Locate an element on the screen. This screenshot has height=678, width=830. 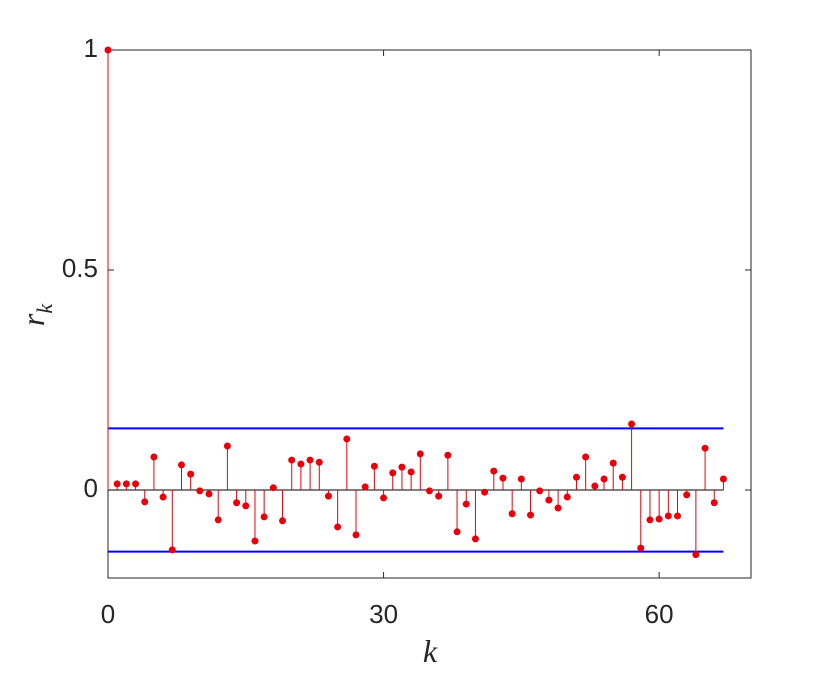
x-tick-label: 0 is located at coordinates (108, 614).